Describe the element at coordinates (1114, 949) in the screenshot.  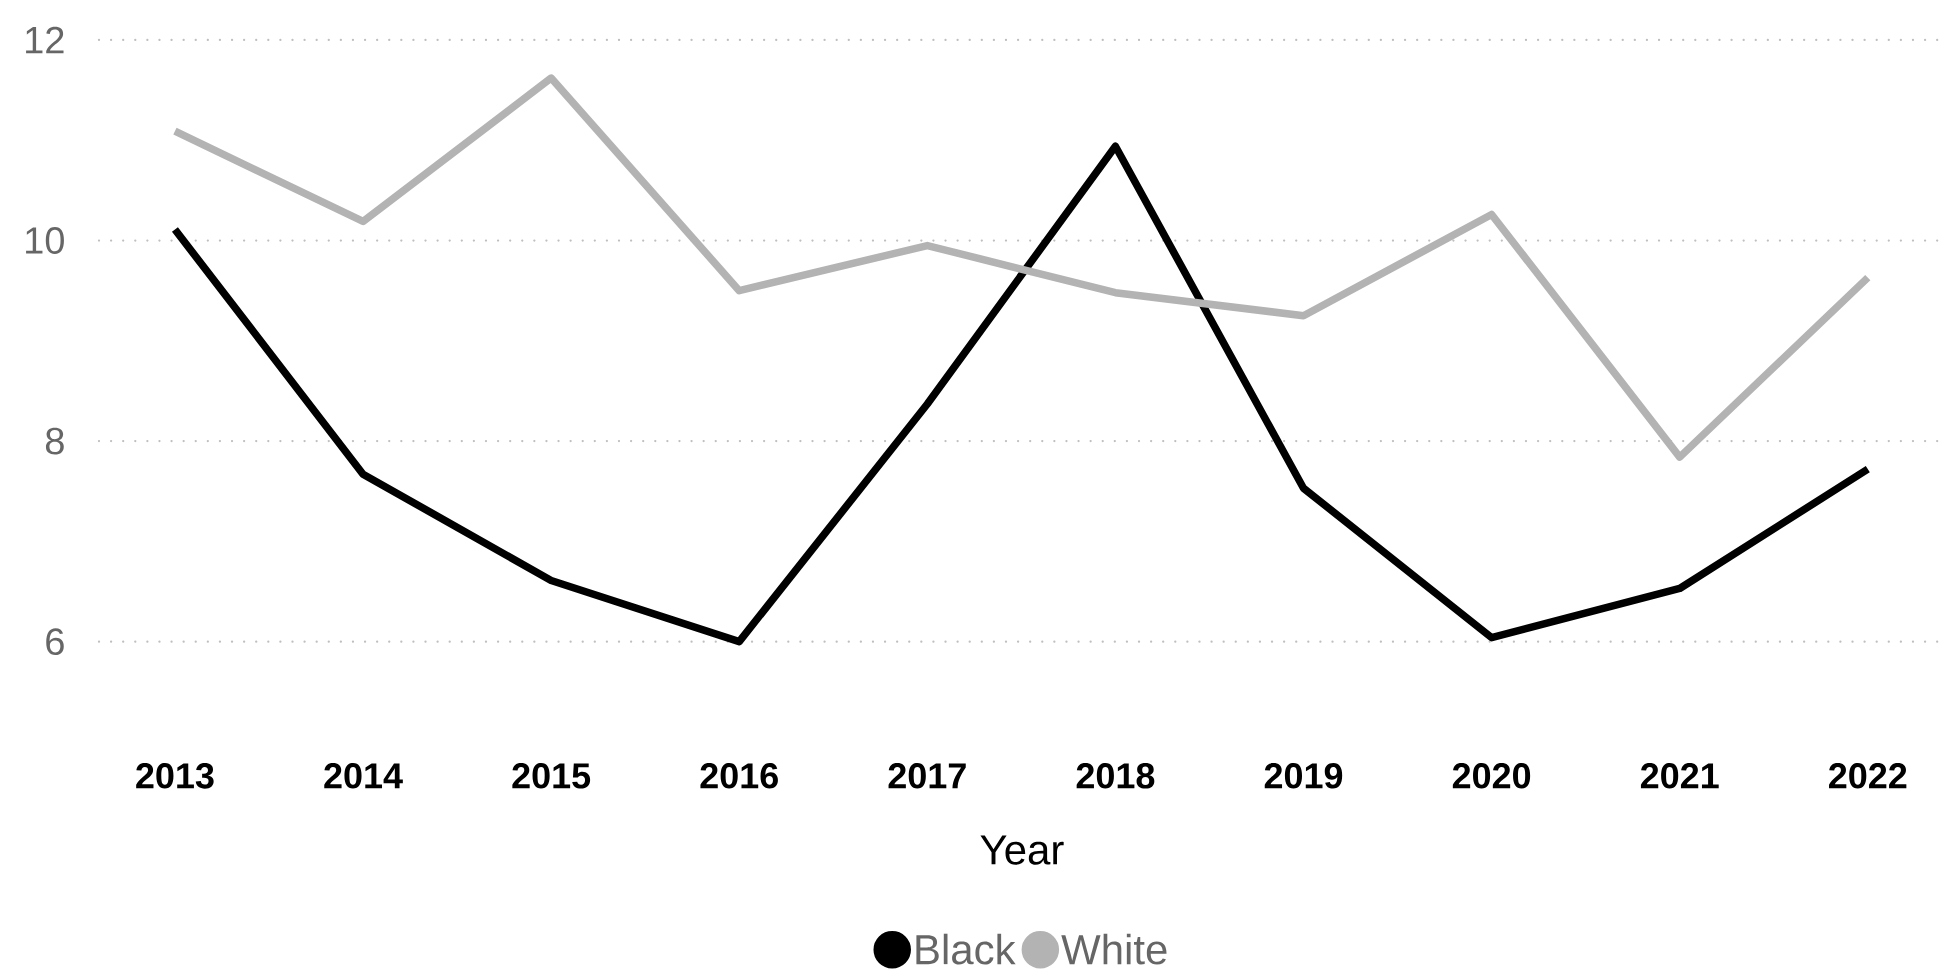
I see `legend-label: White` at that location.